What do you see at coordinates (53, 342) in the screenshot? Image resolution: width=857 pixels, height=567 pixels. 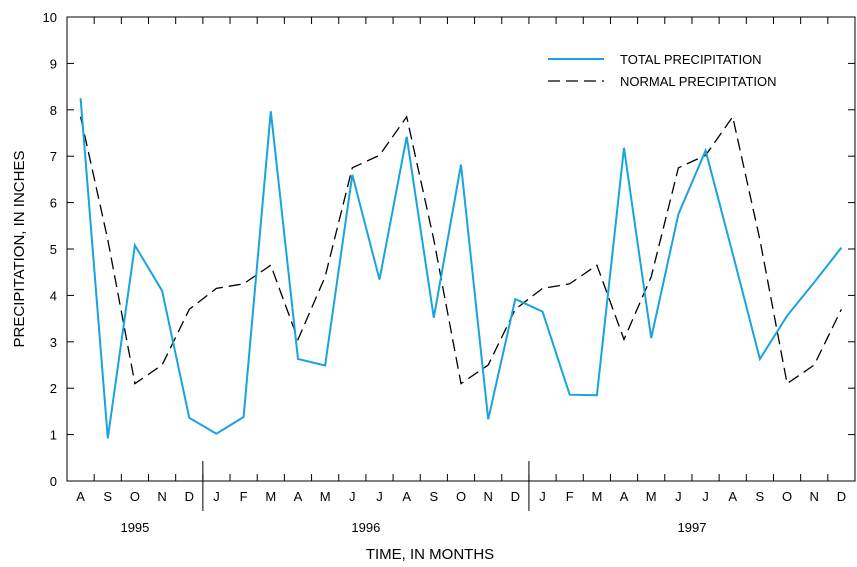 I see `y-tick-label: 3` at bounding box center [53, 342].